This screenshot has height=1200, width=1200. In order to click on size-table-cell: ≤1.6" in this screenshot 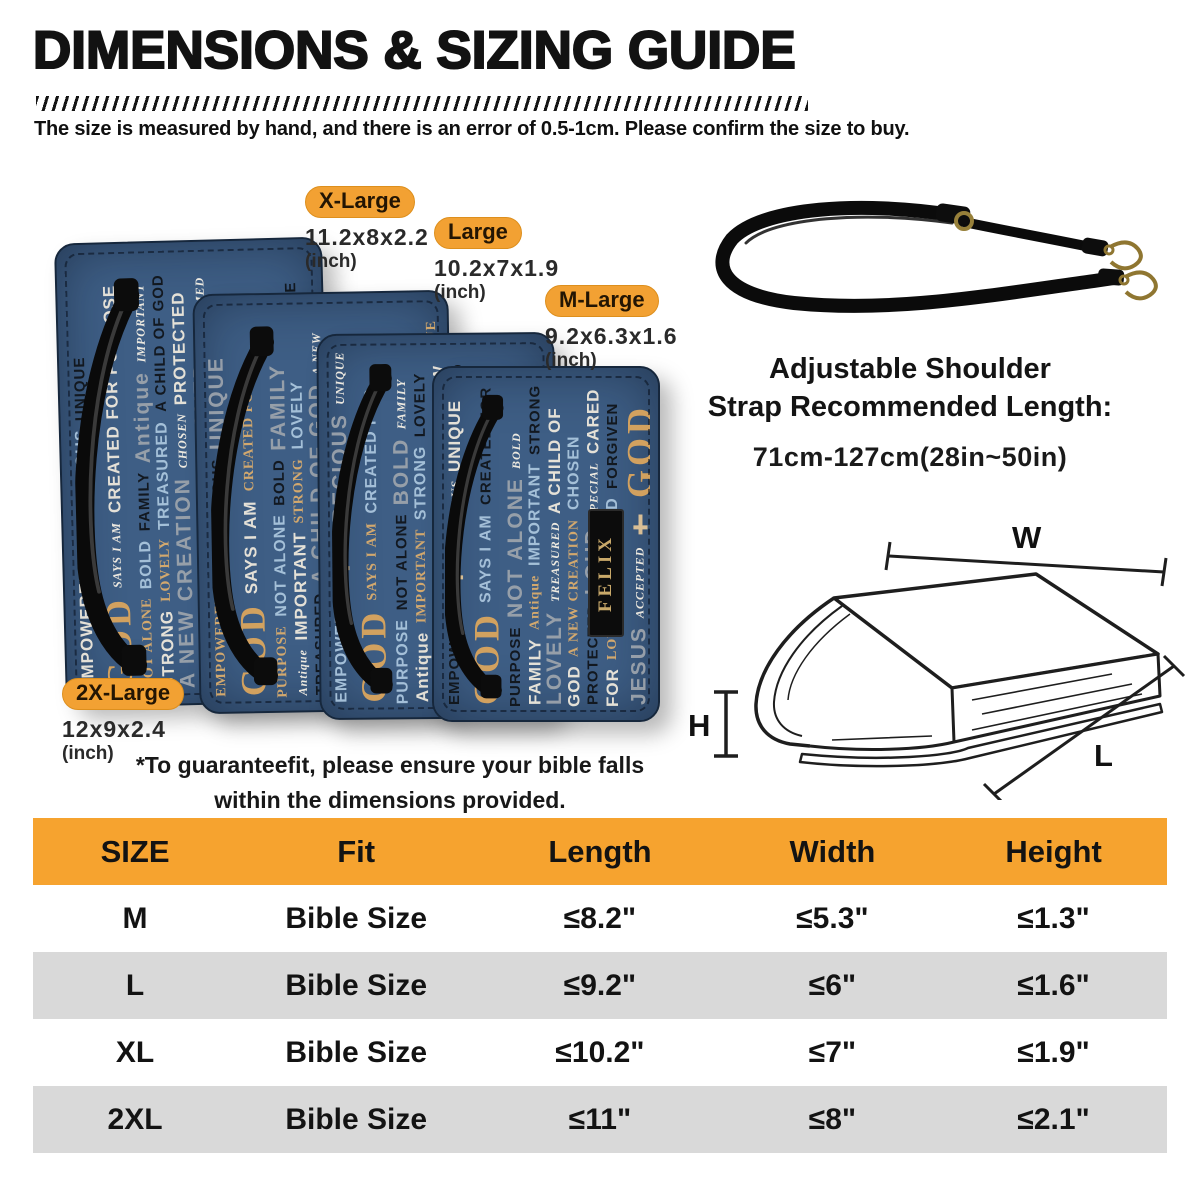, I will do `click(1053, 985)`.